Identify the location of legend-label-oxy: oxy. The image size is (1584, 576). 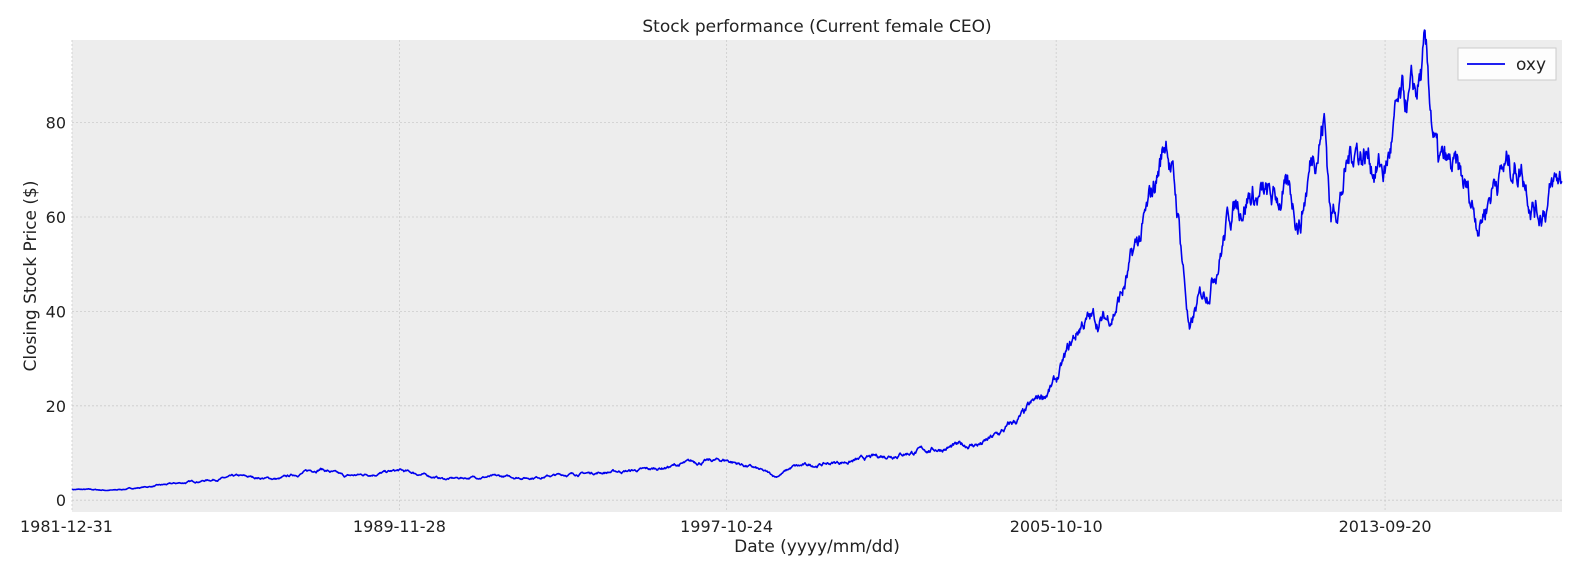
(1531, 65).